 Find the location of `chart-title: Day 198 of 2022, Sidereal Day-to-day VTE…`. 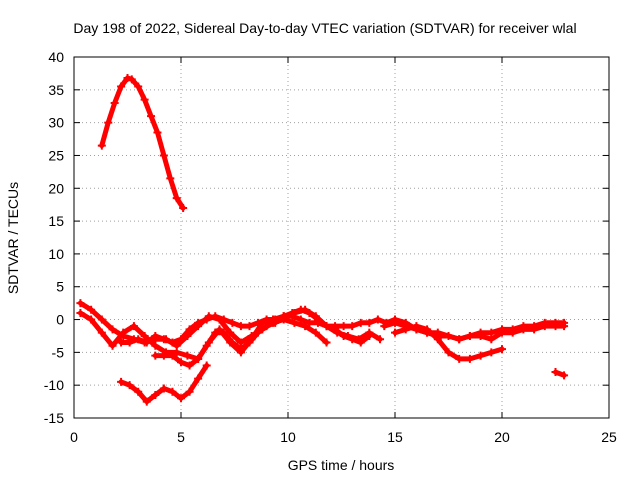

chart-title: Day 198 of 2022, Sidereal Day-to-day VTE… is located at coordinates (324, 28).